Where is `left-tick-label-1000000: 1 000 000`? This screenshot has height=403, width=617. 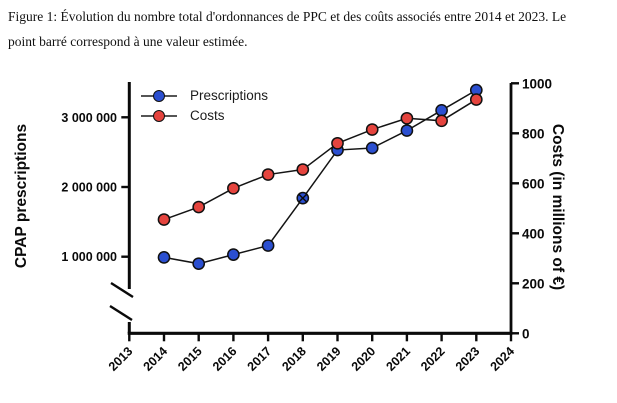
left-tick-label-1000000: 1 000 000 is located at coordinates (89, 257).